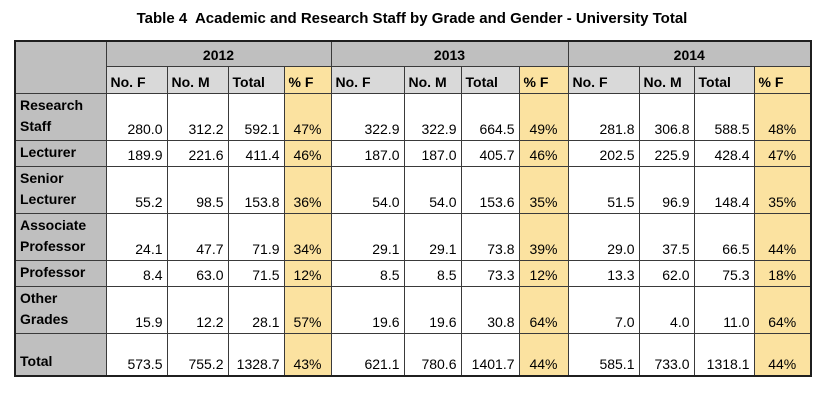 The width and height of the screenshot is (824, 407). What do you see at coordinates (256, 309) in the screenshot?
I see `cell: 28.1` at bounding box center [256, 309].